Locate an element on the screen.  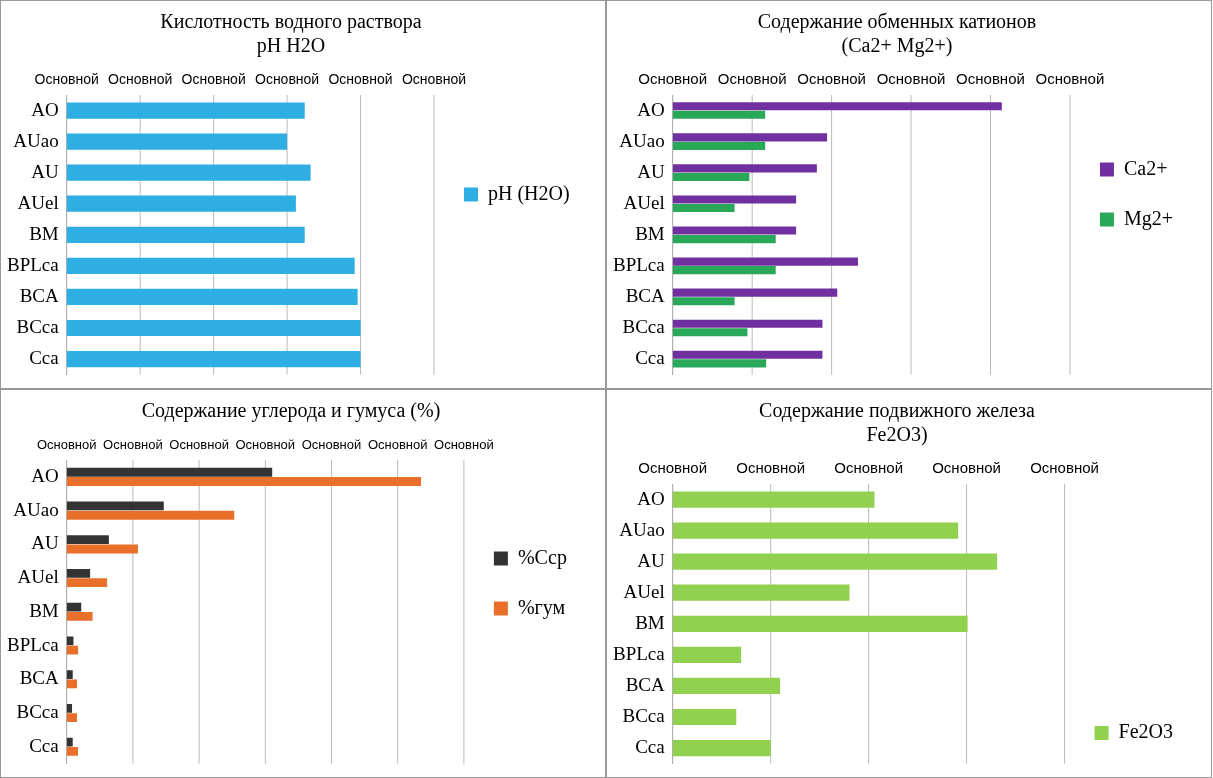
legend-label: Fe2O3 is located at coordinates (1146, 731).